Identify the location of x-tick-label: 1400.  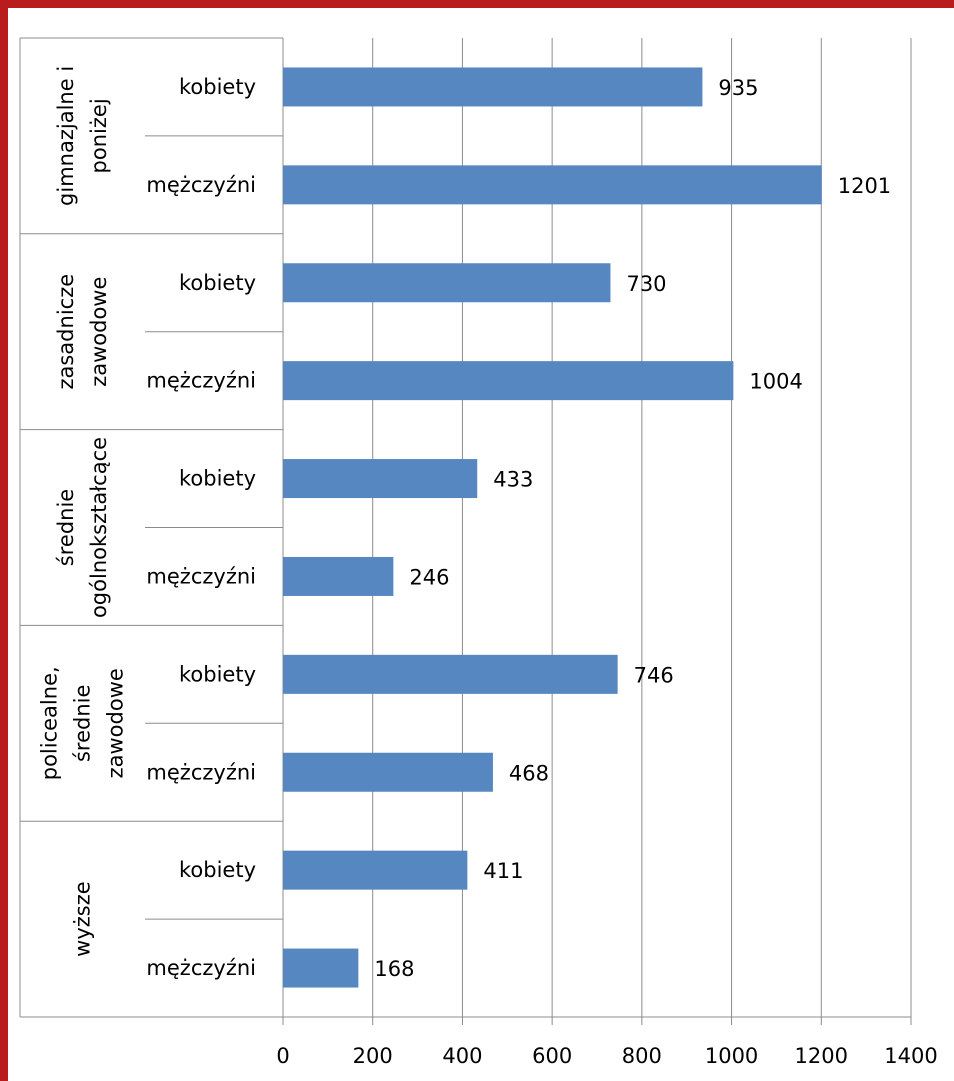
(910, 1056).